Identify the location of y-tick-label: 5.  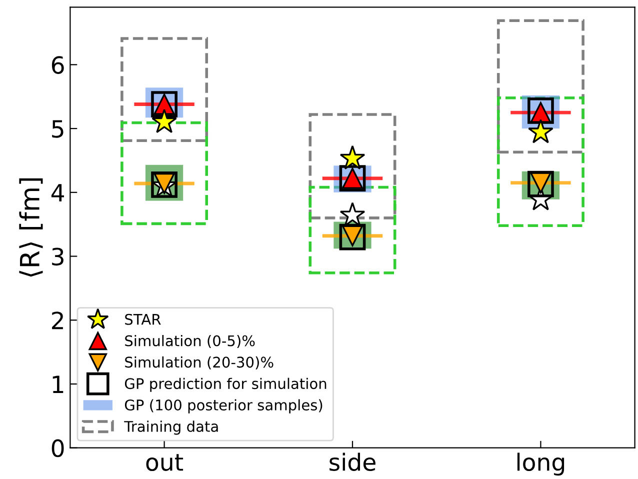
(58, 129).